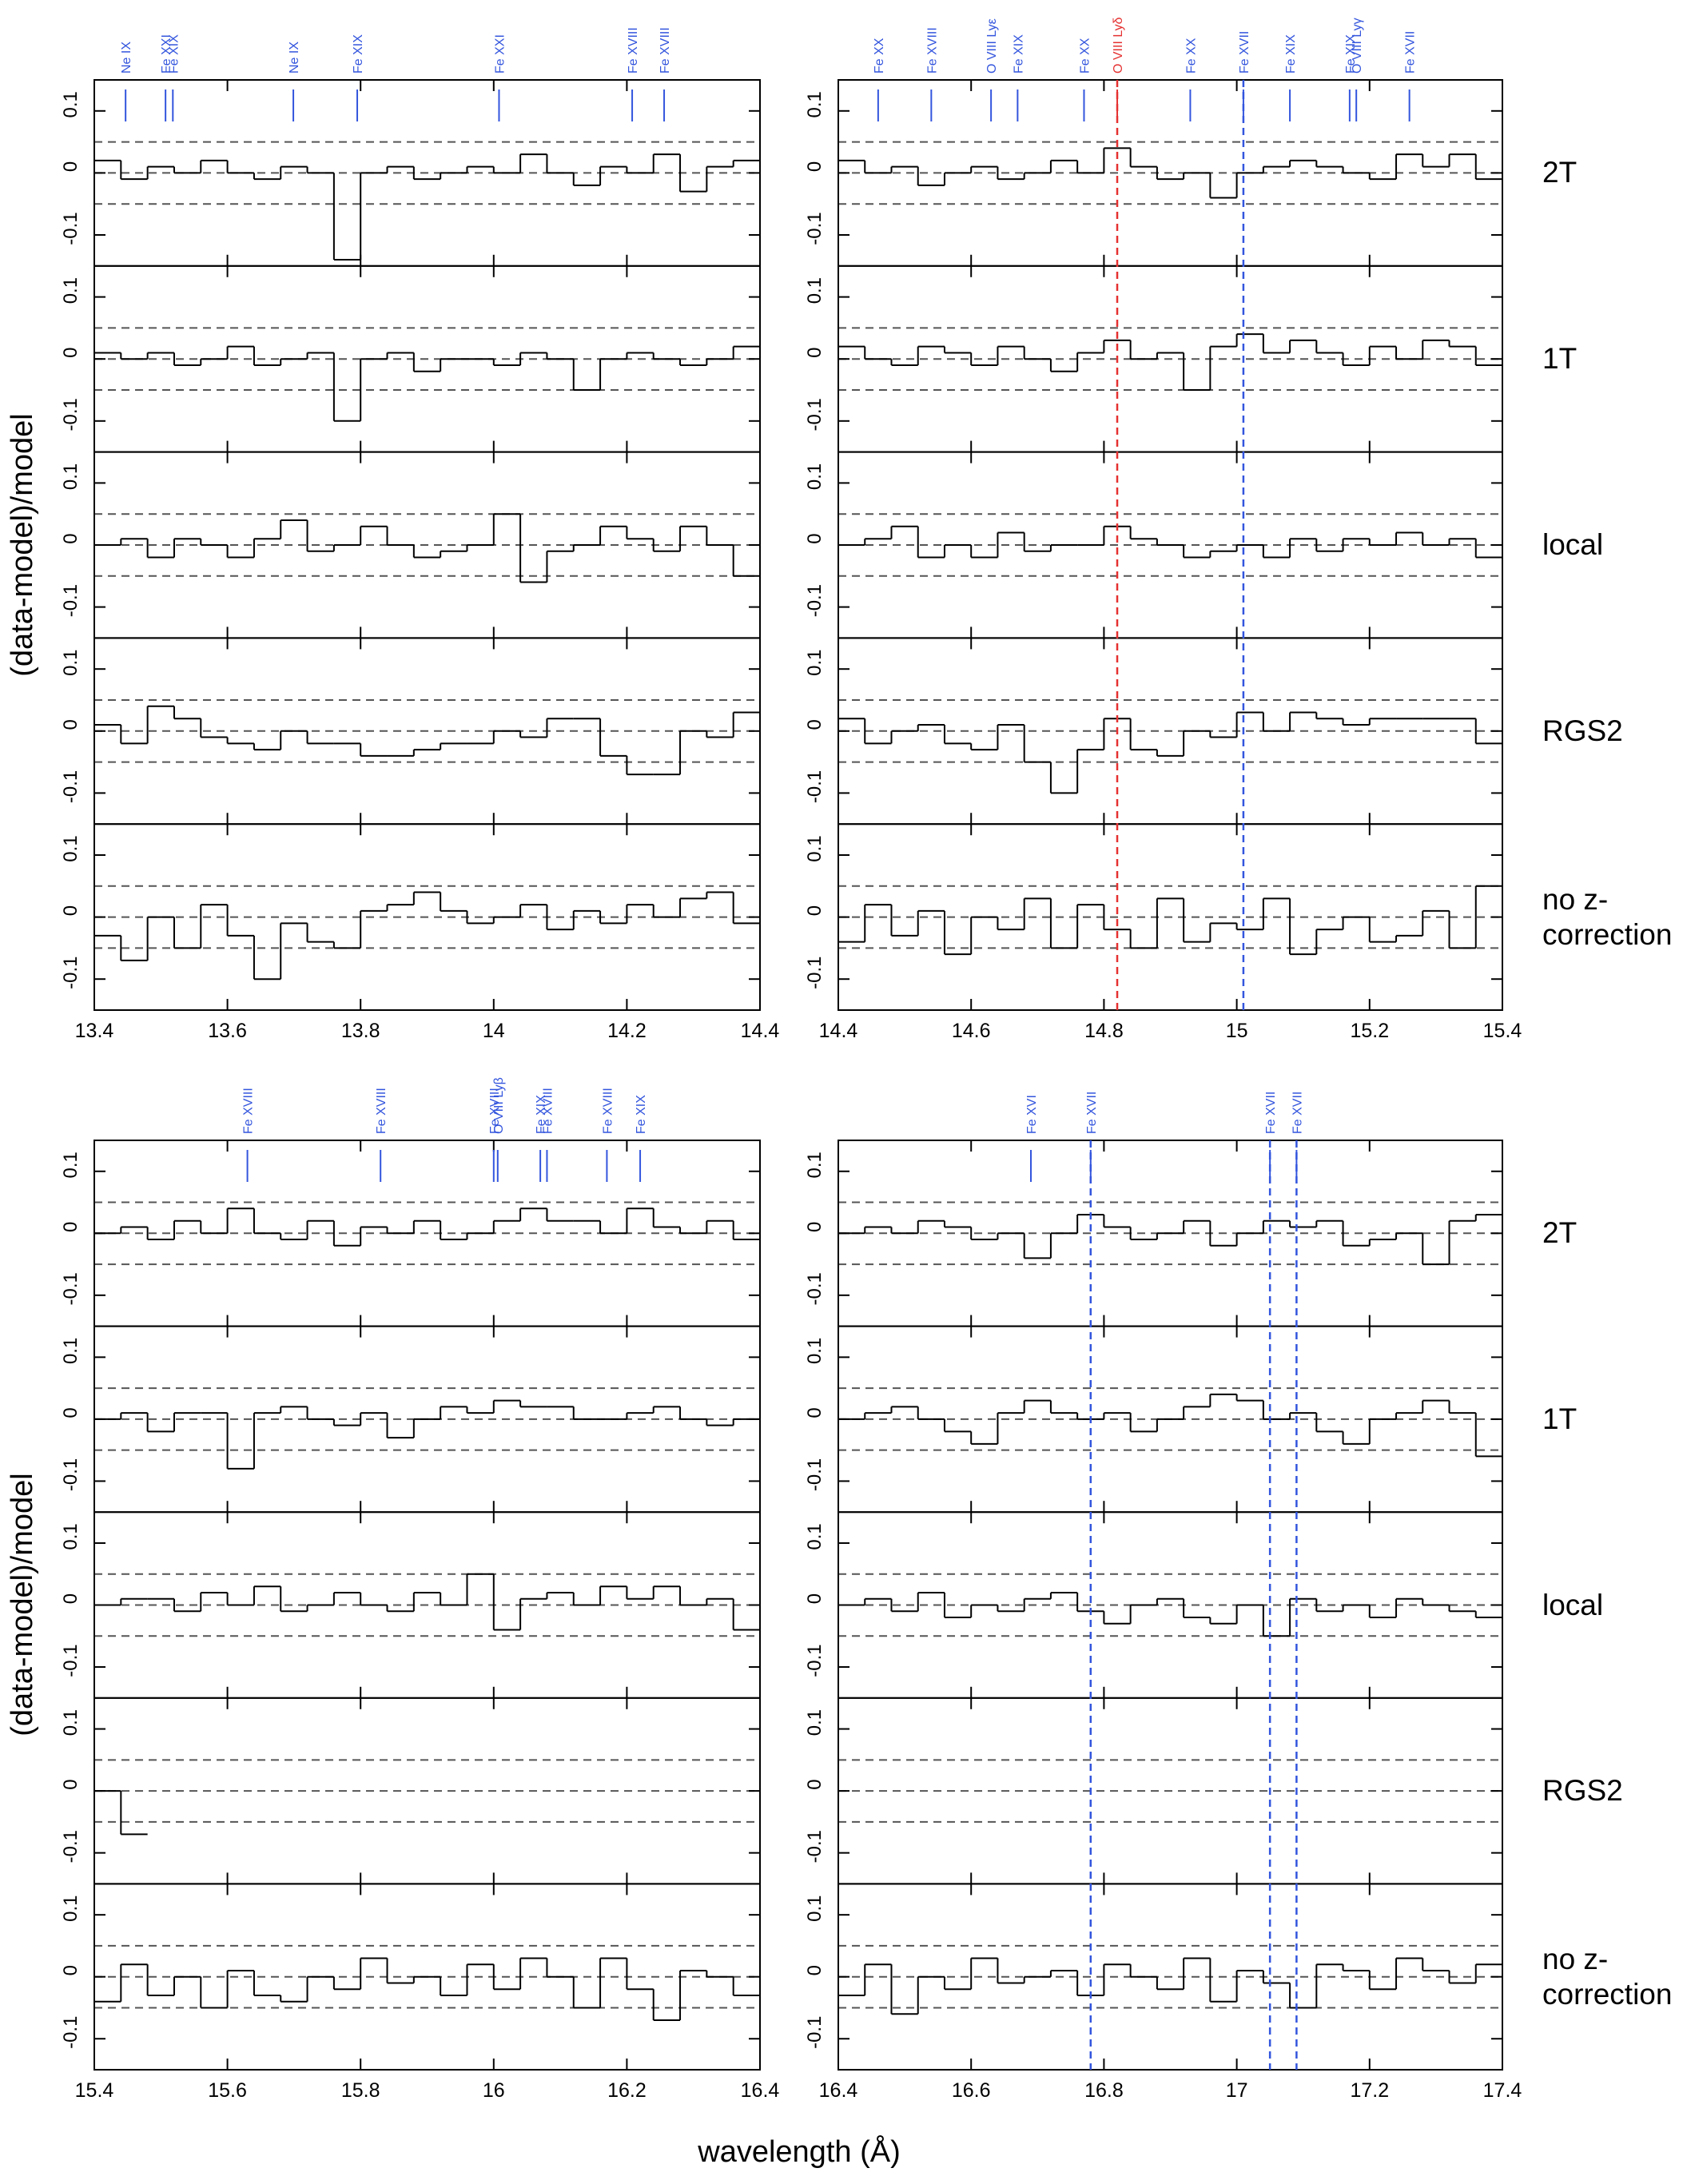 Image resolution: width=1687 pixels, height=2184 pixels. Describe the element at coordinates (22, 544) in the screenshot. I see `y-axis-label: (data-model)/model` at that location.